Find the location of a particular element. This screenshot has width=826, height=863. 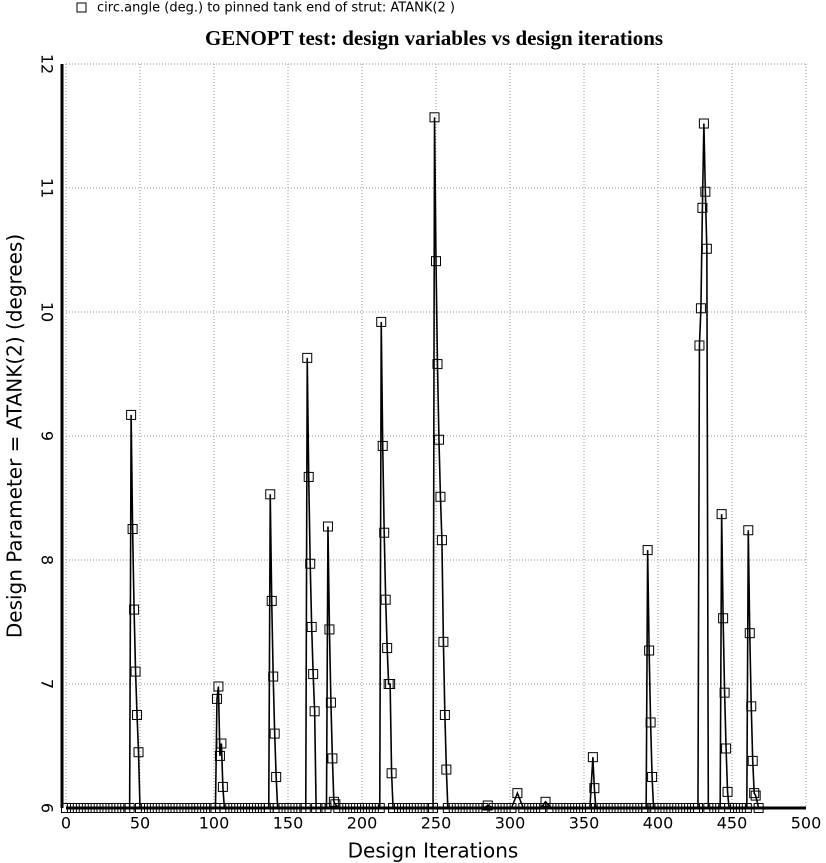

y-tick-label: 7 is located at coordinates (47, 684).